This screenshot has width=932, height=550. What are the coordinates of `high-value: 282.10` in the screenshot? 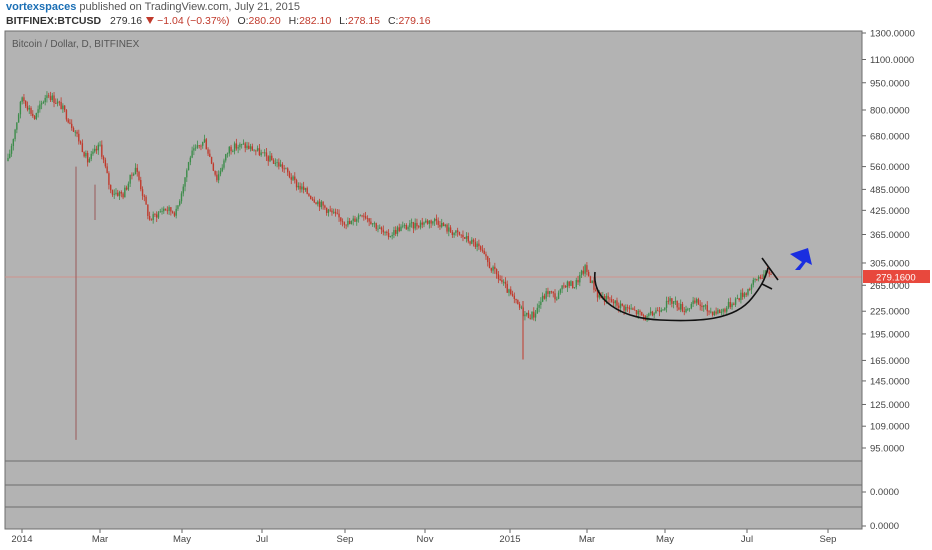 It's located at (315, 21).